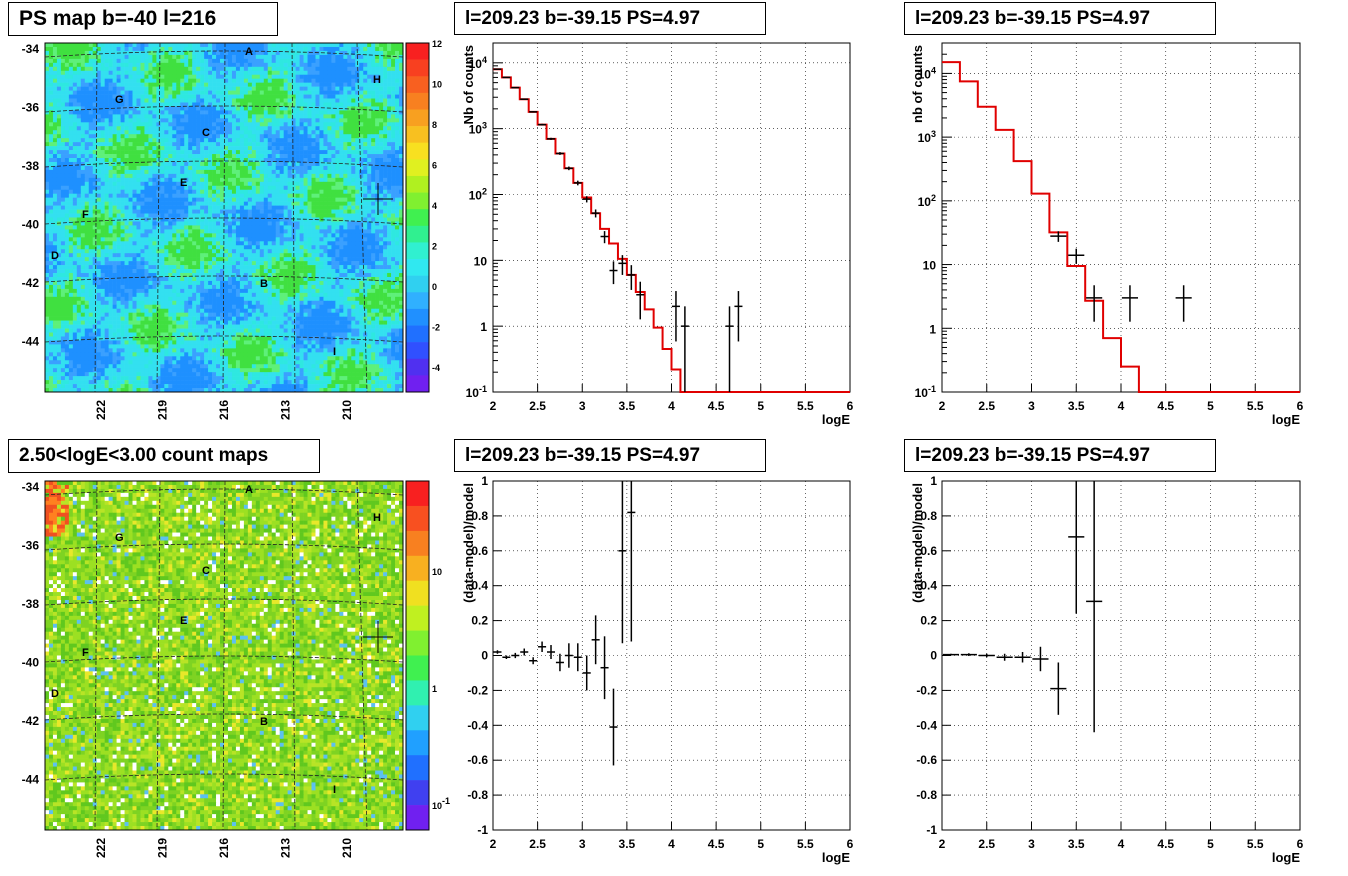 This screenshot has width=1348, height=876. I want to click on map-top-title: PS map b=-40 l=216, so click(143, 19).